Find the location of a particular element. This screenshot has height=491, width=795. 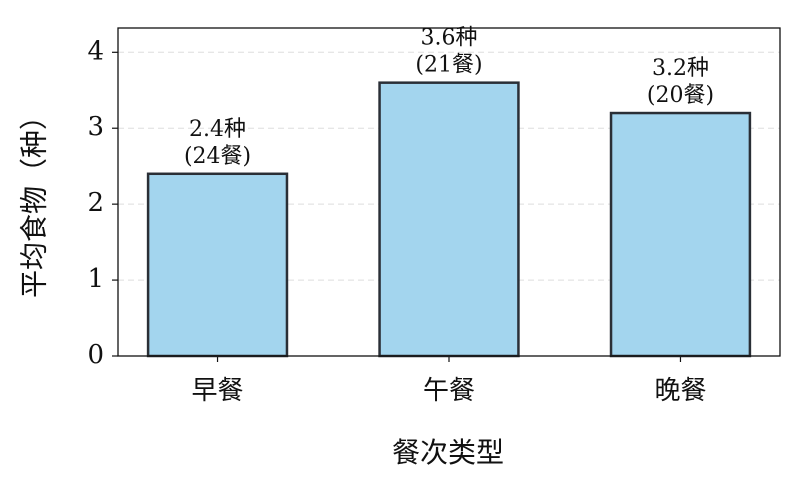

y-tick-label: 1 is located at coordinates (95, 279).